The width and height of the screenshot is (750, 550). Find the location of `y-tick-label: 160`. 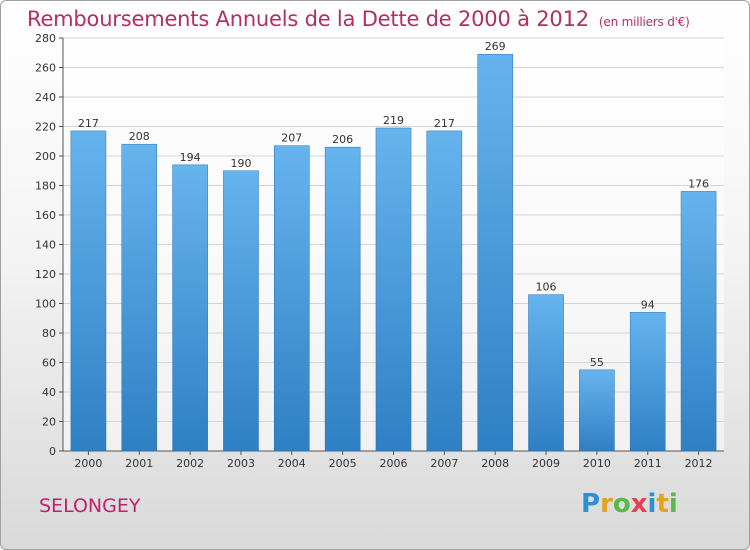

y-tick-label: 160 is located at coordinates (45, 215).